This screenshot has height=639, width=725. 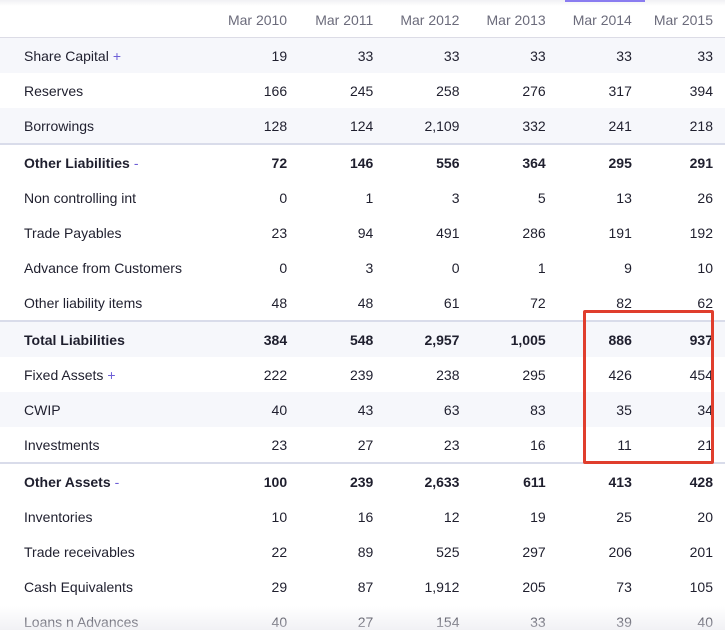 I want to click on cell-value: 297, so click(x=534, y=551).